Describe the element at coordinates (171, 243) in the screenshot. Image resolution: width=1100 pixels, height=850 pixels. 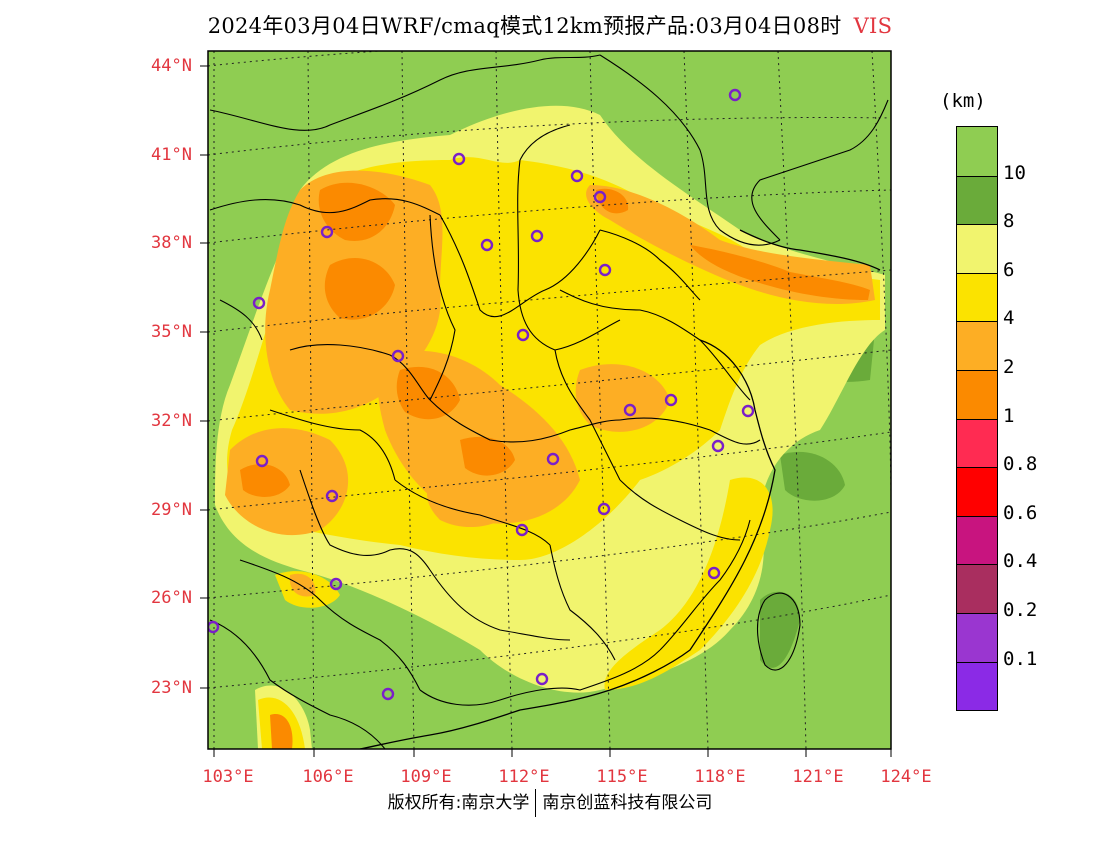
I see `lat-label: 38°N` at that location.